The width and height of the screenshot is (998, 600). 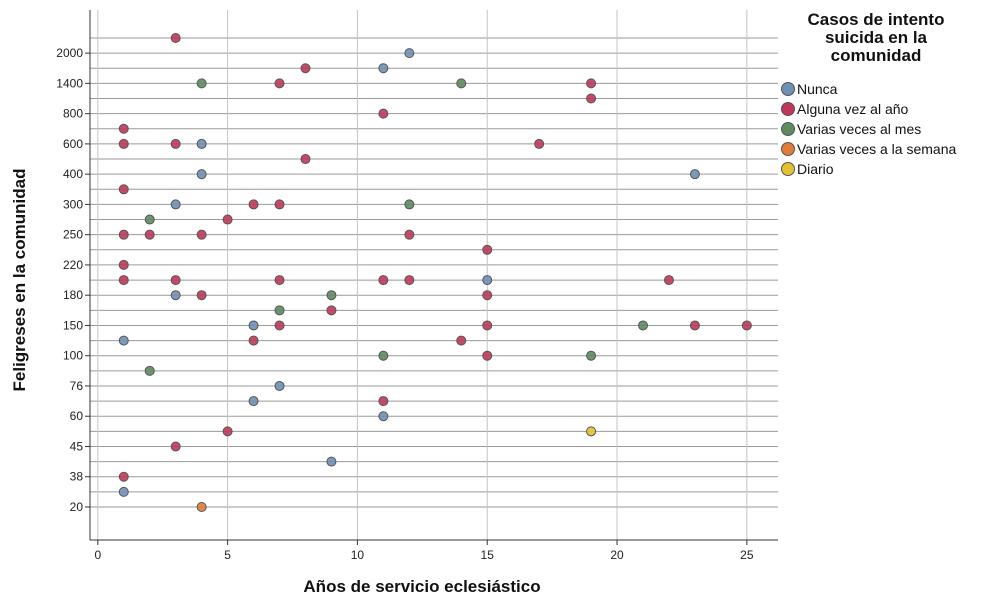 I want to click on x-axis-title: Años de servicio eclesiástico, so click(x=421, y=586).